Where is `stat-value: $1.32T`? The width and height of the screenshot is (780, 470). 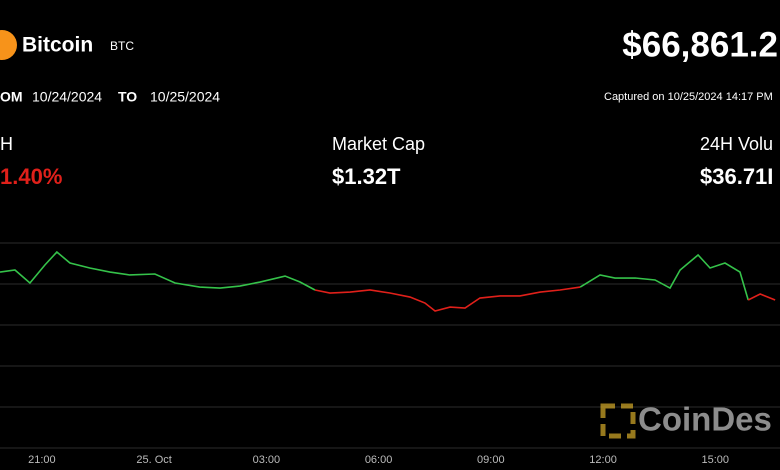 stat-value: $1.32T is located at coordinates (366, 176).